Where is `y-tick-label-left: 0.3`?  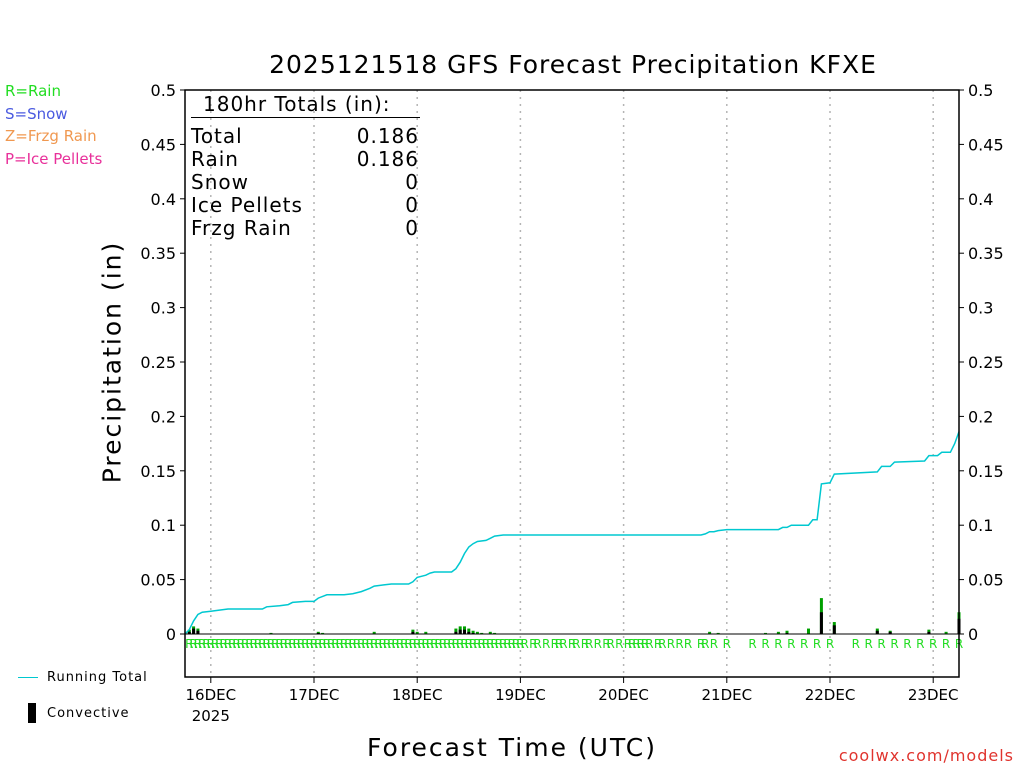
y-tick-label-left: 0.3 is located at coordinates (163, 308).